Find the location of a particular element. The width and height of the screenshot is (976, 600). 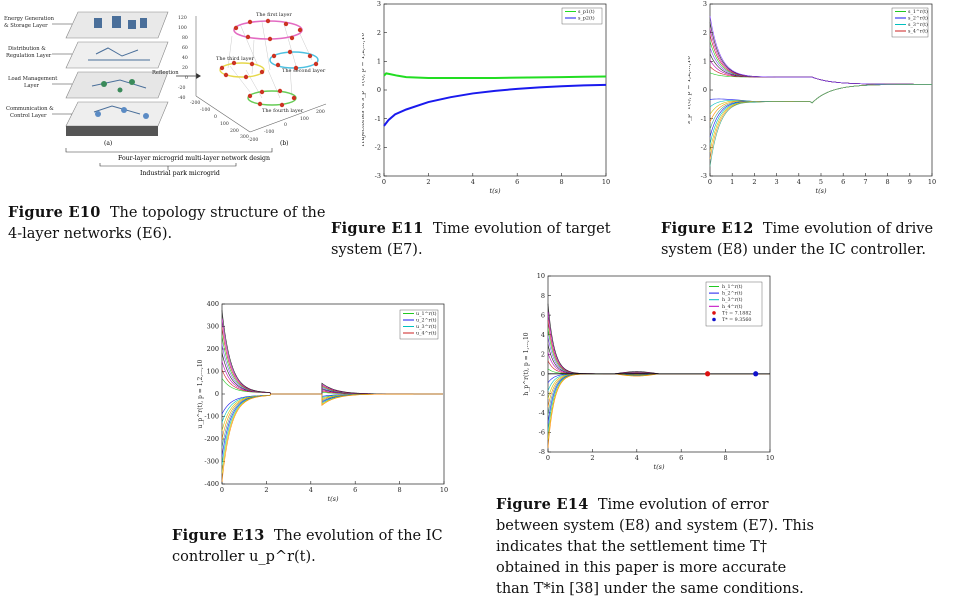

y-tick-label: -300 is located at coordinates (211, 462).